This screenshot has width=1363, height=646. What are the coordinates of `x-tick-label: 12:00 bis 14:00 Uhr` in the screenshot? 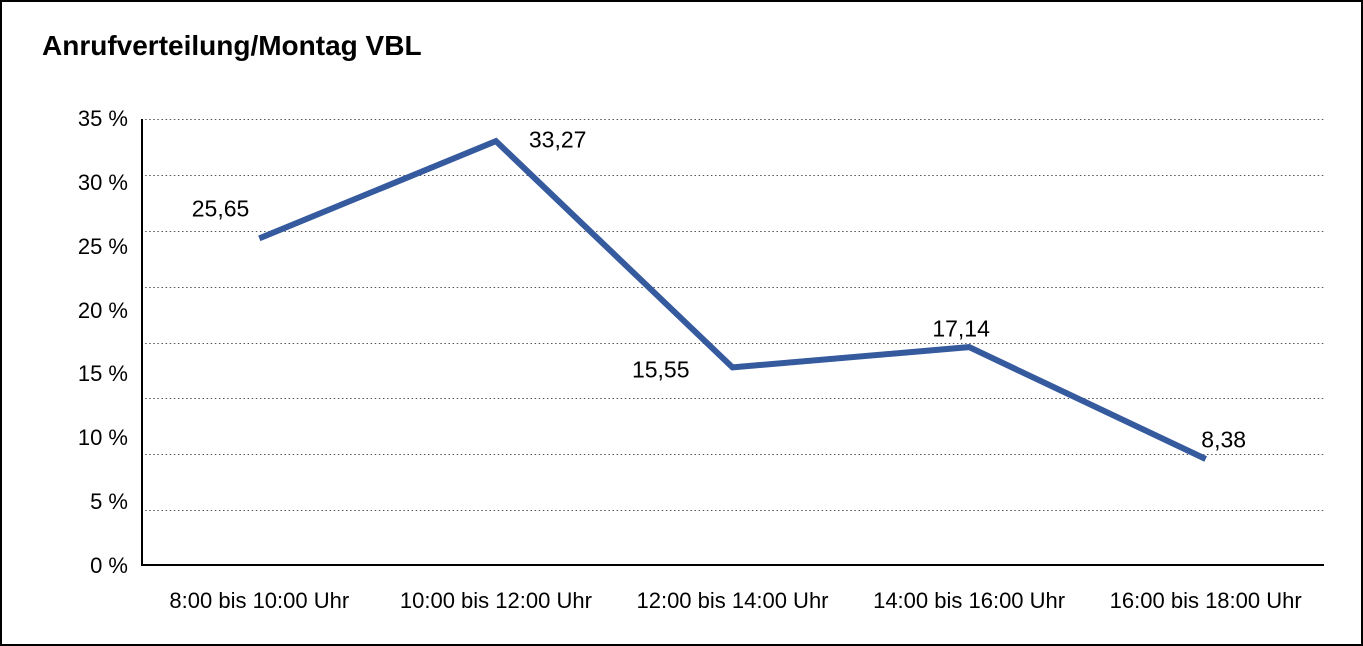 It's located at (732, 600).